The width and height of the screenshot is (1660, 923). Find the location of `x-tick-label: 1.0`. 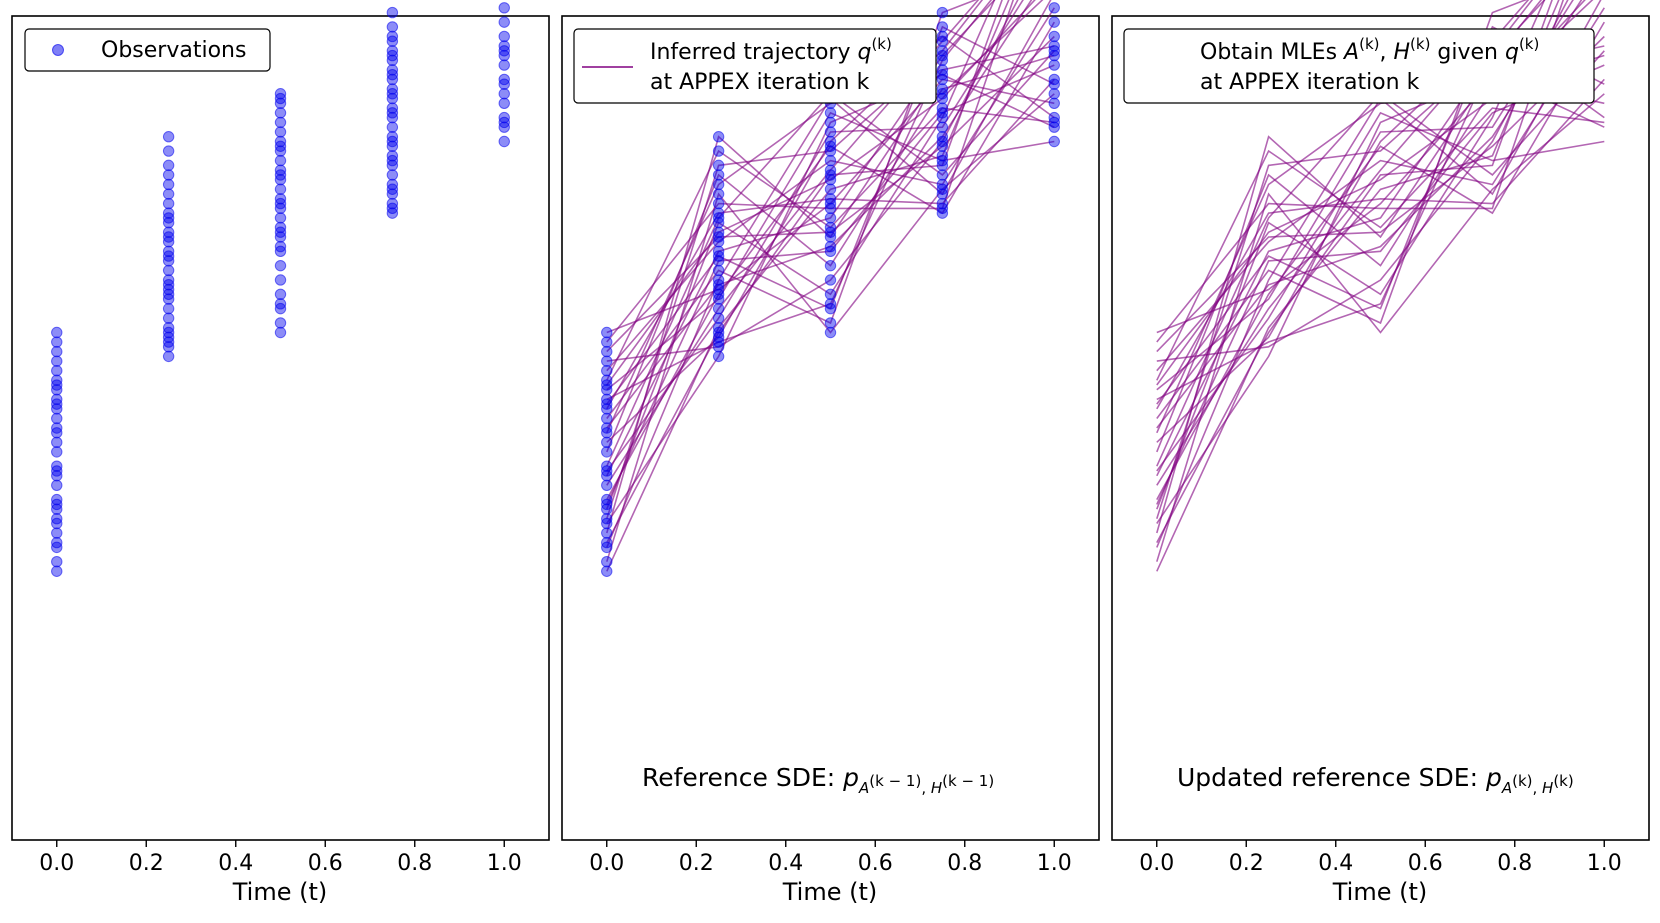

x-tick-label: 1.0 is located at coordinates (1604, 863).